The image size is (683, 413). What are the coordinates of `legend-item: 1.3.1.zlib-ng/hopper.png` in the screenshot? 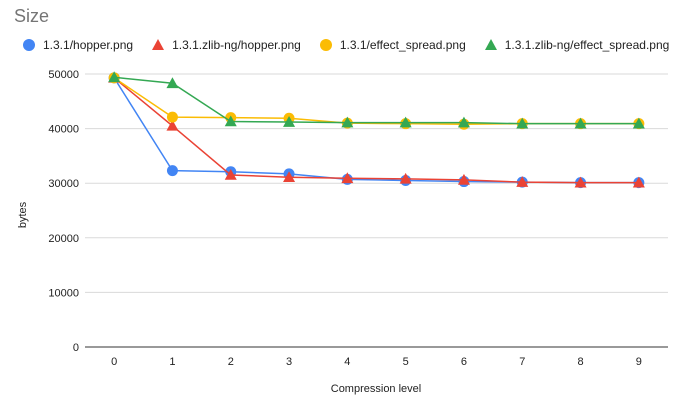 It's located at (226, 45).